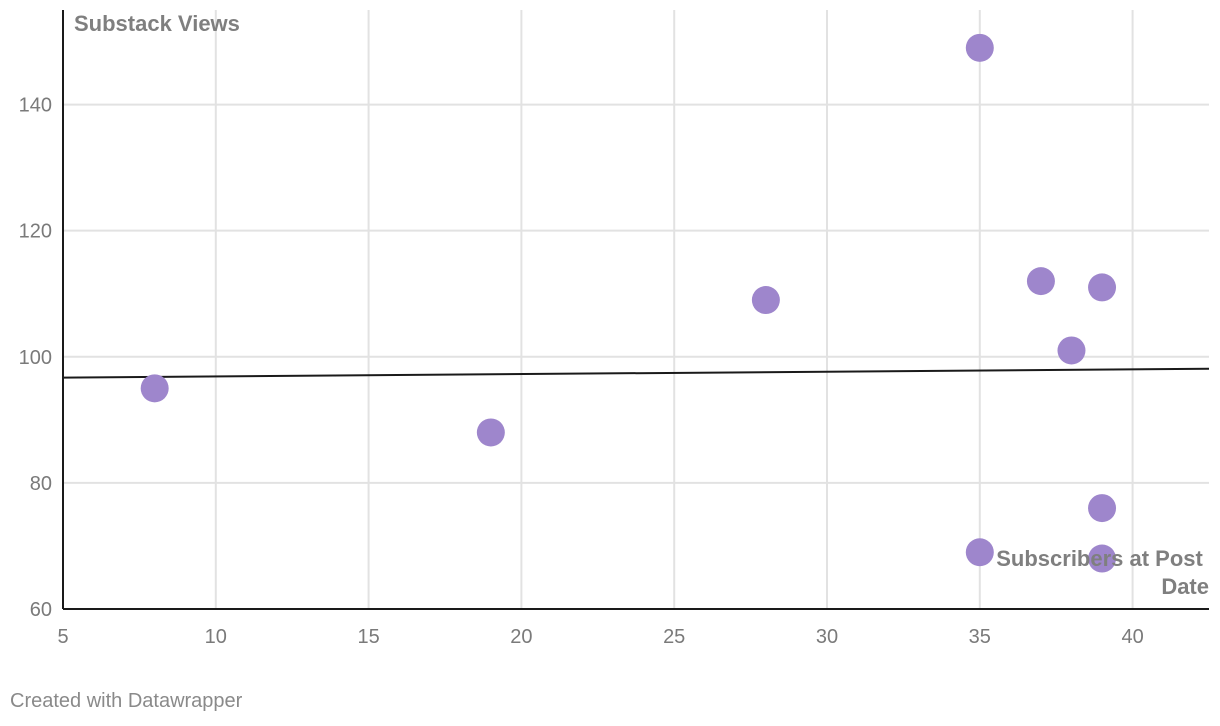 The image size is (1220, 726). I want to click on x-tick-label: 30, so click(827, 637).